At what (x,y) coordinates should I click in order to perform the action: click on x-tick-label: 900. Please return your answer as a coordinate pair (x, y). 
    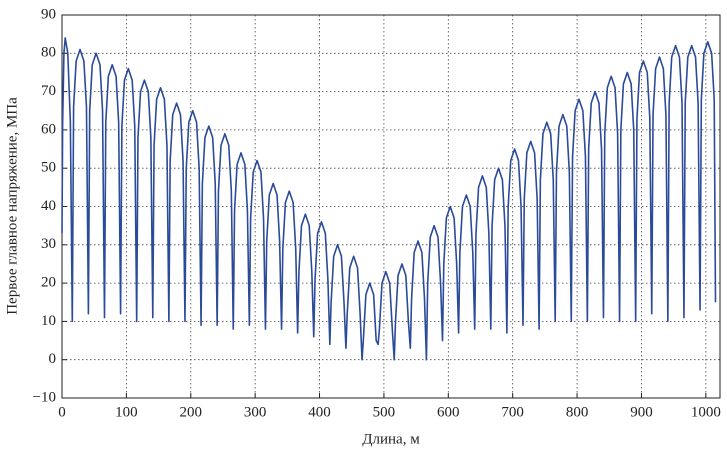
    Looking at the image, I should click on (641, 412).